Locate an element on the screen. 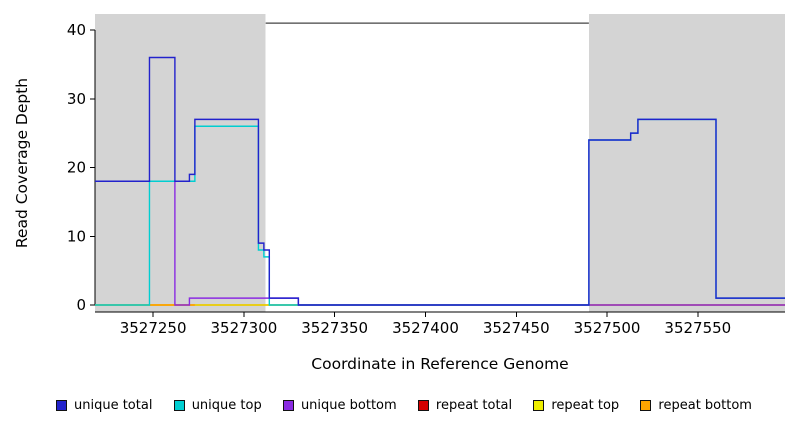 Image resolution: width=792 pixels, height=432 pixels. x-tick-label: 3527300 is located at coordinates (243, 328).